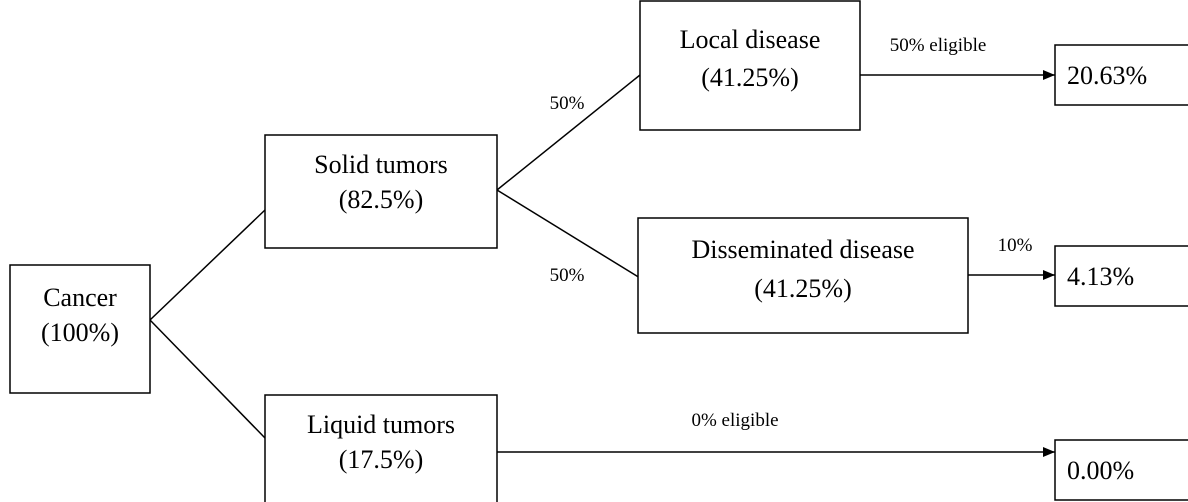  I want to click on edge-label: 50% eligible, so click(938, 45).